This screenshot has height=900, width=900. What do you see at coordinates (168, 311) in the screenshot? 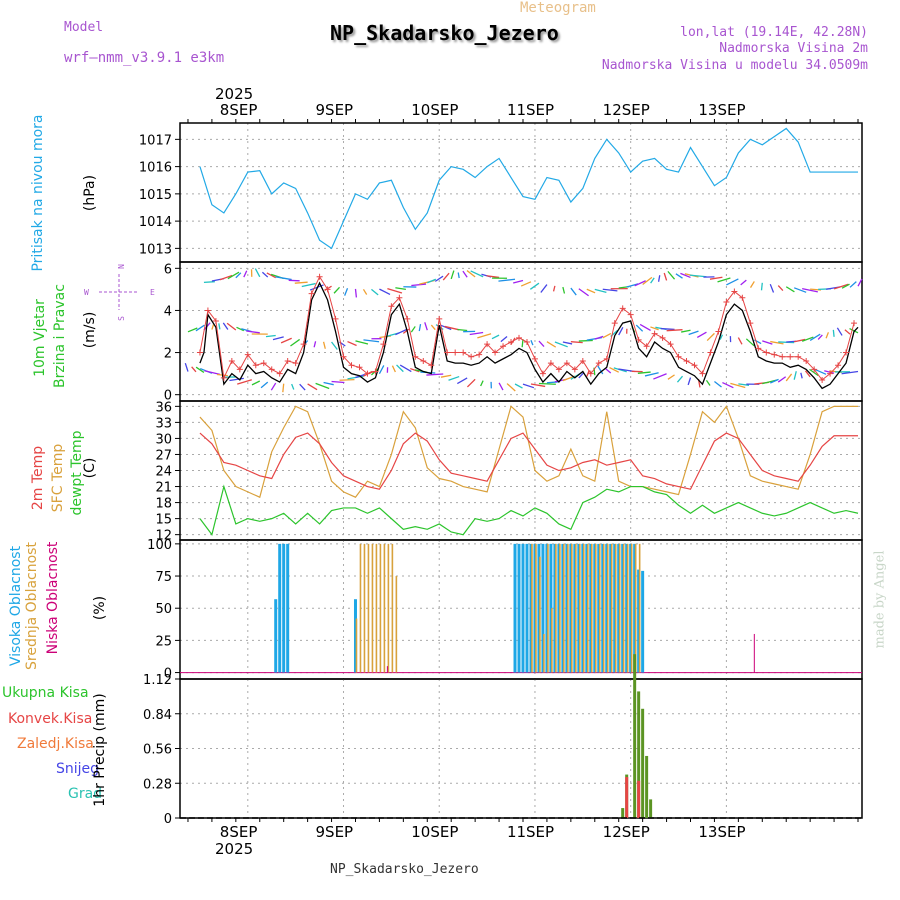
I see `y-tick-label: 4` at bounding box center [168, 311].